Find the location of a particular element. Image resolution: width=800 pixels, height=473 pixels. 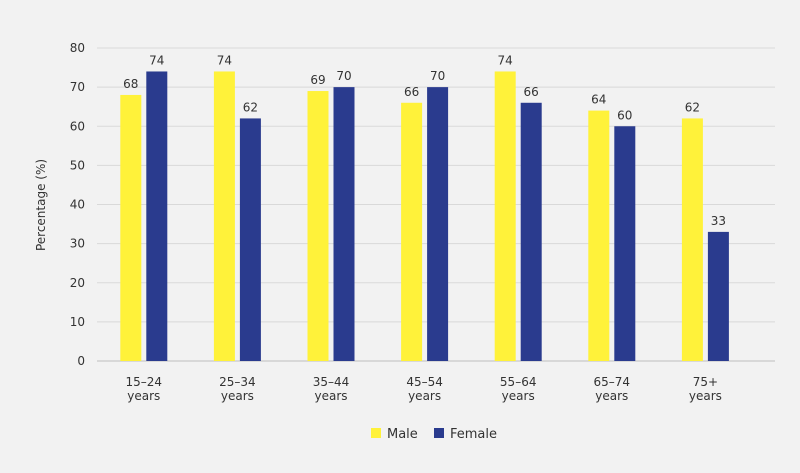

x-tick-label: 15–24 is located at coordinates (144, 382).